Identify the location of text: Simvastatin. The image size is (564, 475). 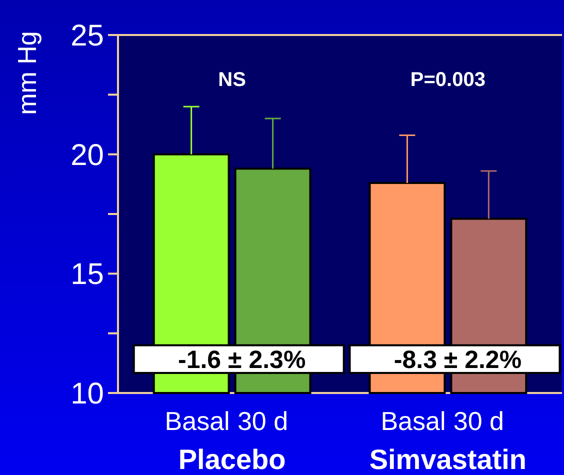
(448, 459).